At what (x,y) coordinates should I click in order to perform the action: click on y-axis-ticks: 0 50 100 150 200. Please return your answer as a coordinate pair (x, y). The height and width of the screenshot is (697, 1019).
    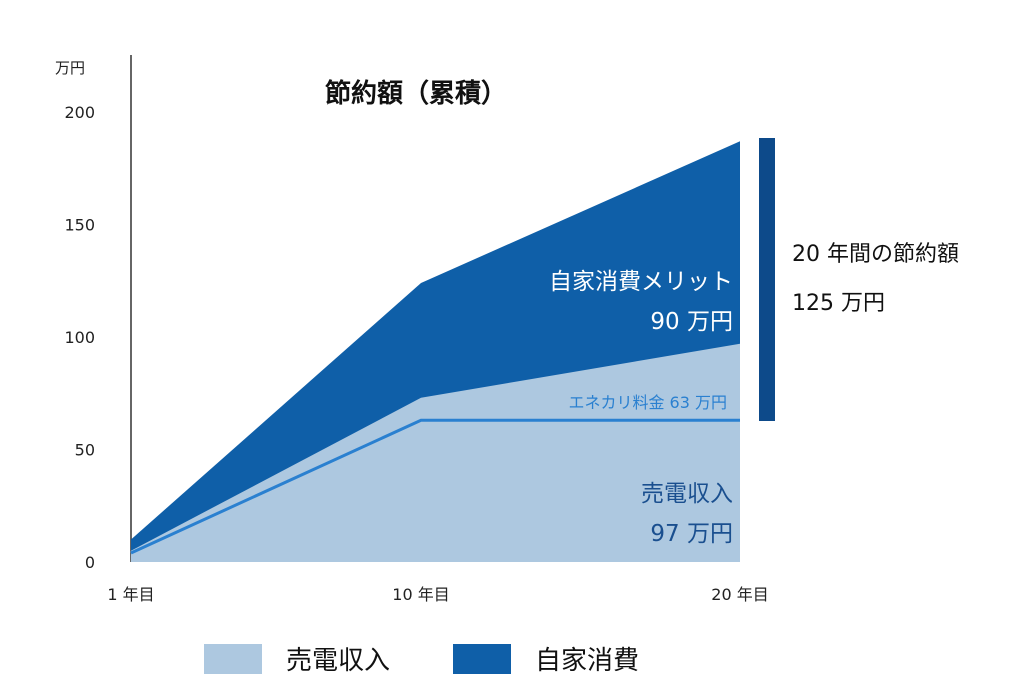
    Looking at the image, I should click on (79, 337).